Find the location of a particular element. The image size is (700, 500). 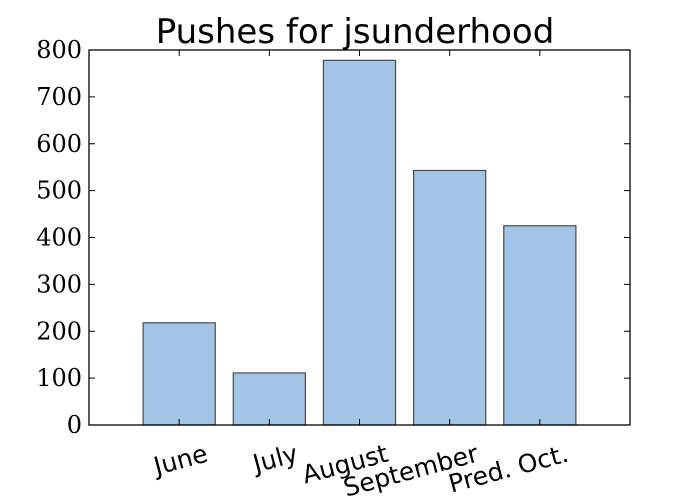

bar-september is located at coordinates (450, 297).